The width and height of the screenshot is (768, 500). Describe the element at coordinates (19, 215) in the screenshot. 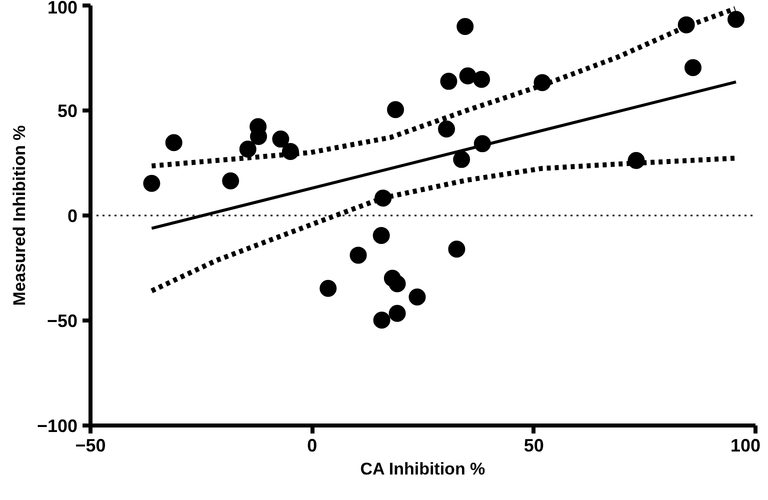

I see `y-axis-title: Measured Inhibition %` at that location.